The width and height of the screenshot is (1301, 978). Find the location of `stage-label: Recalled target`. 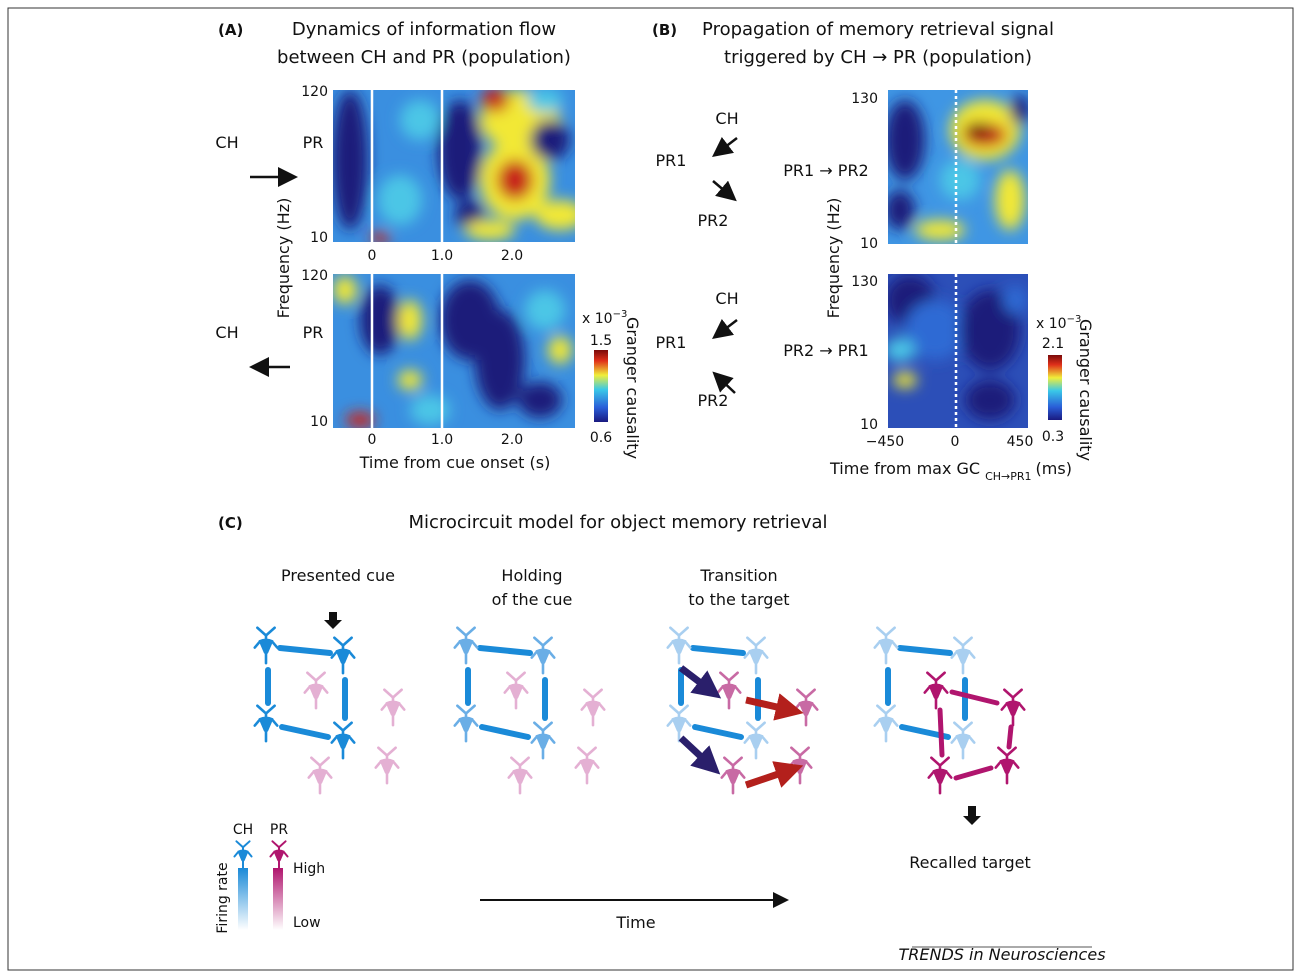

stage-label: Recalled target is located at coordinates (969, 862).